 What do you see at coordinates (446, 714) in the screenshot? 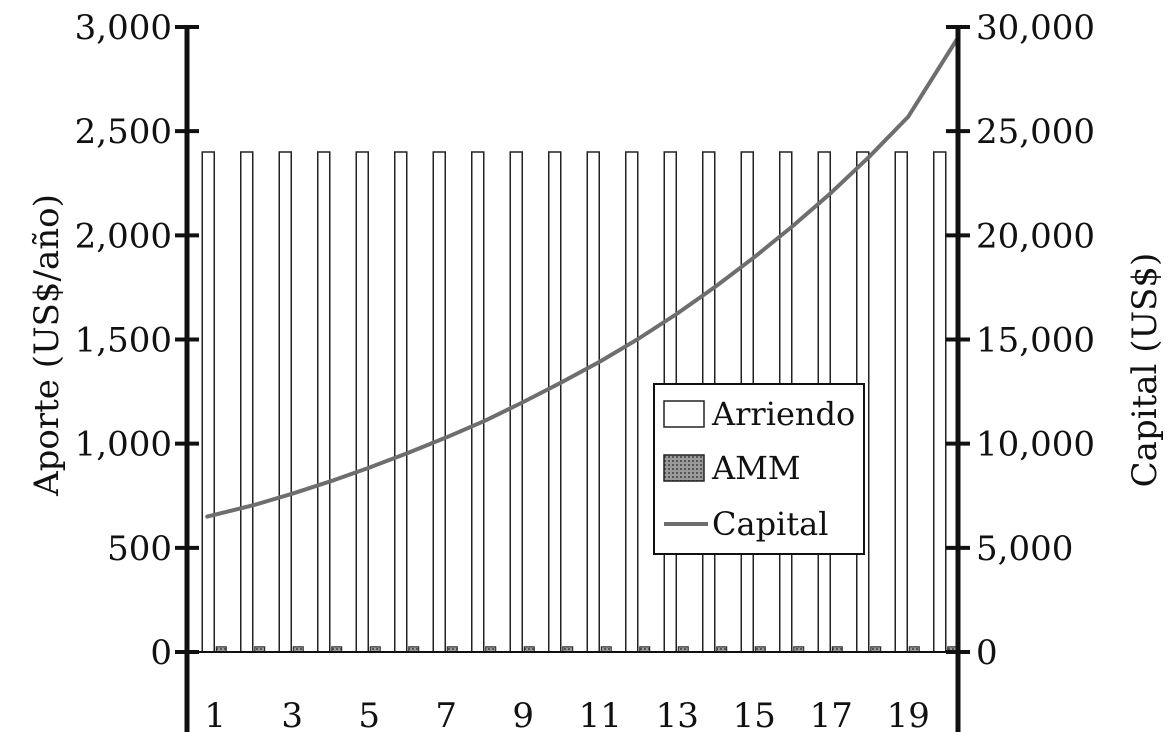
I see `x-tick-label: 7` at bounding box center [446, 714].